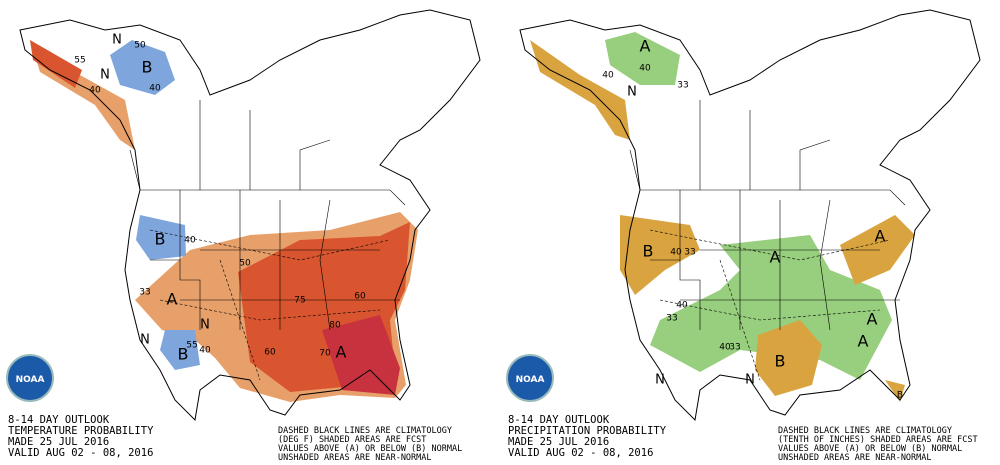  Describe the element at coordinates (81, 431) in the screenshot. I see `caption-line: TEMPERATURE PROBABILITY` at that location.